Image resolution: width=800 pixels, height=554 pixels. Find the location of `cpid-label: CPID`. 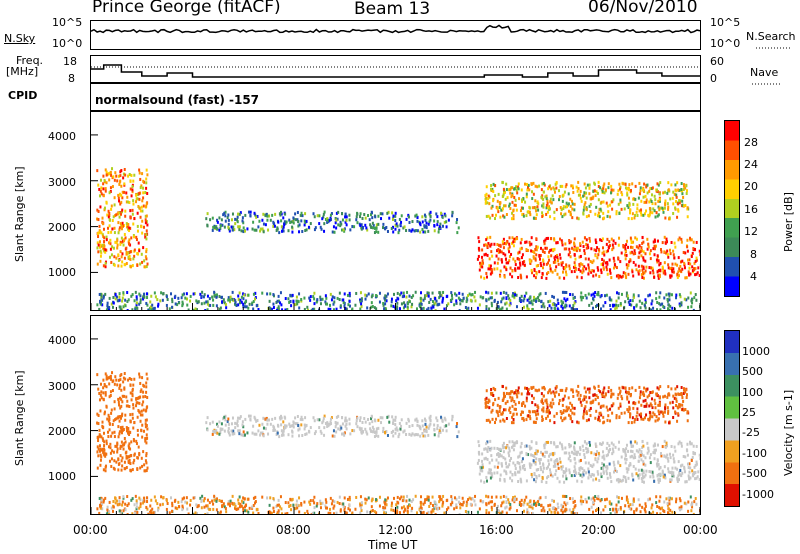

cpid-label: CPID is located at coordinates (23, 95).